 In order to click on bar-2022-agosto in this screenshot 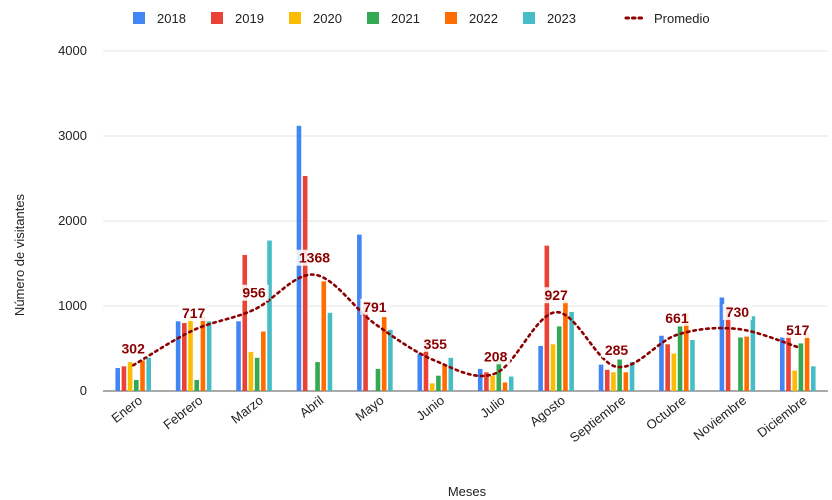, I will do `click(565, 345)`.